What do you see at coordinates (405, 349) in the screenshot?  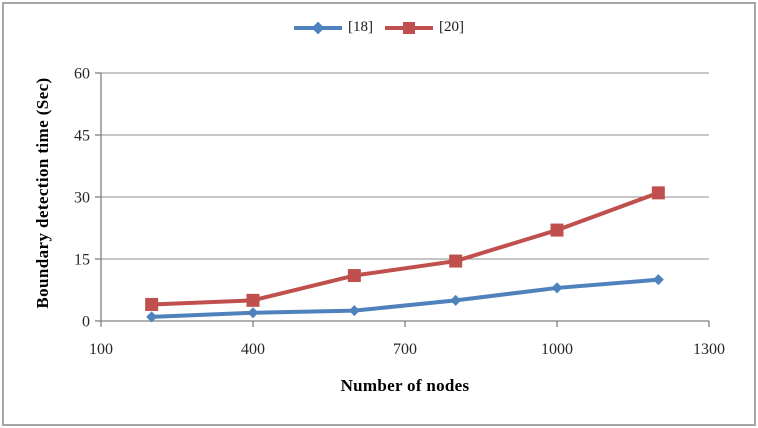 I see `x-tick-label: 700` at bounding box center [405, 349].